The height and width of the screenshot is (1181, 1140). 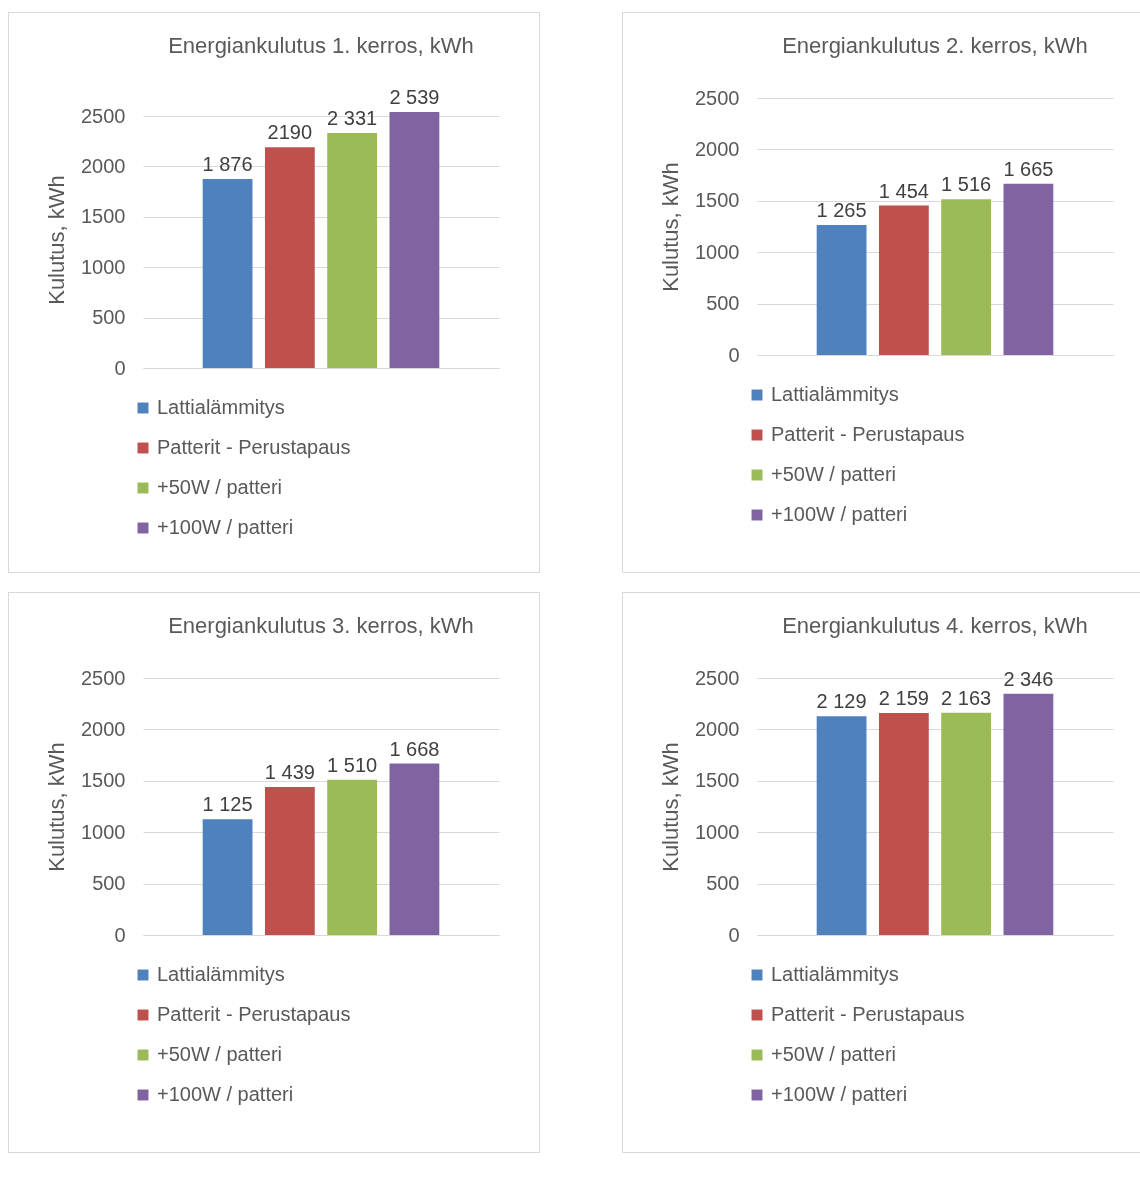 What do you see at coordinates (966, 697) in the screenshot?
I see `data-label: 2 163` at bounding box center [966, 697].